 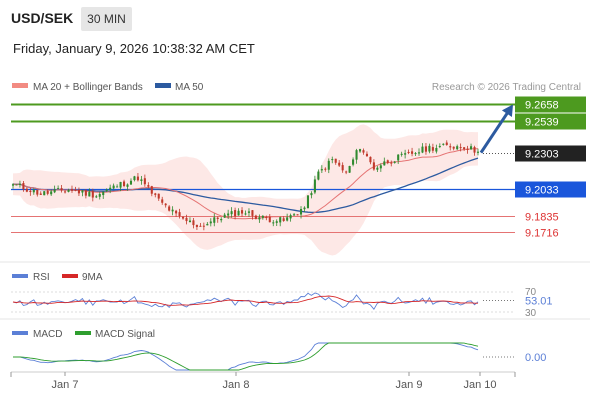 What do you see at coordinates (42, 18) in the screenshot?
I see `symbol-title: USD/SEK` at bounding box center [42, 18].